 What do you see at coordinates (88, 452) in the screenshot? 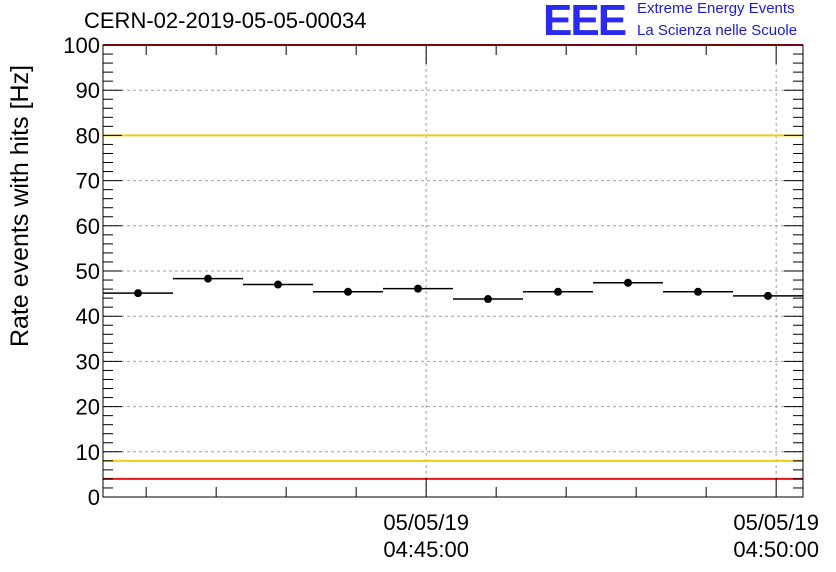
I see `y-tick-label: 10` at bounding box center [88, 452].